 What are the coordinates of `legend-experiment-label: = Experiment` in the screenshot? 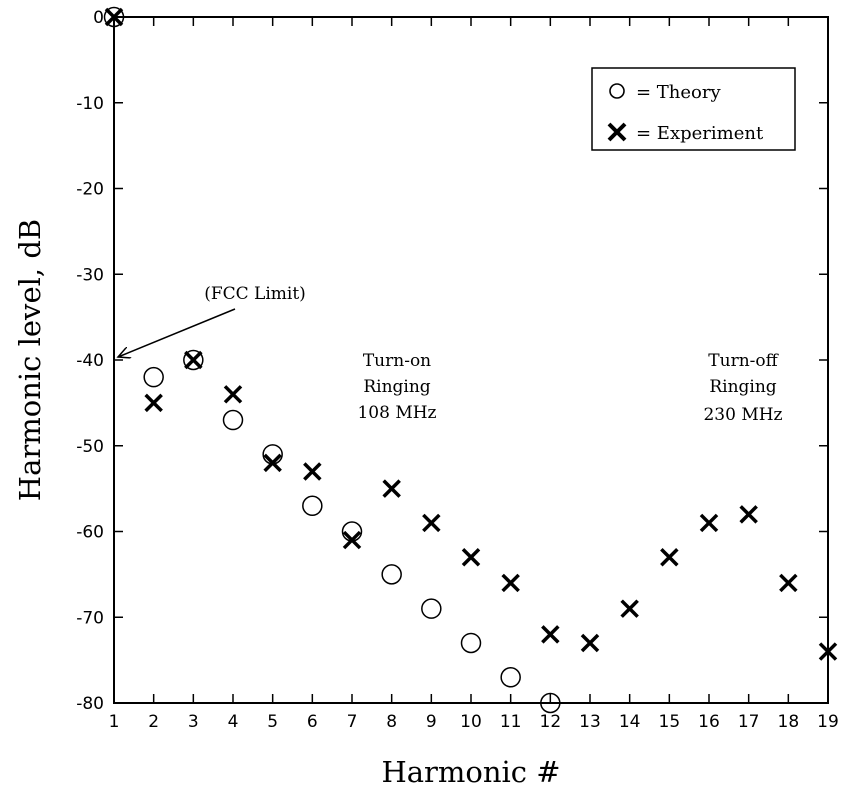 It's located at (700, 133).